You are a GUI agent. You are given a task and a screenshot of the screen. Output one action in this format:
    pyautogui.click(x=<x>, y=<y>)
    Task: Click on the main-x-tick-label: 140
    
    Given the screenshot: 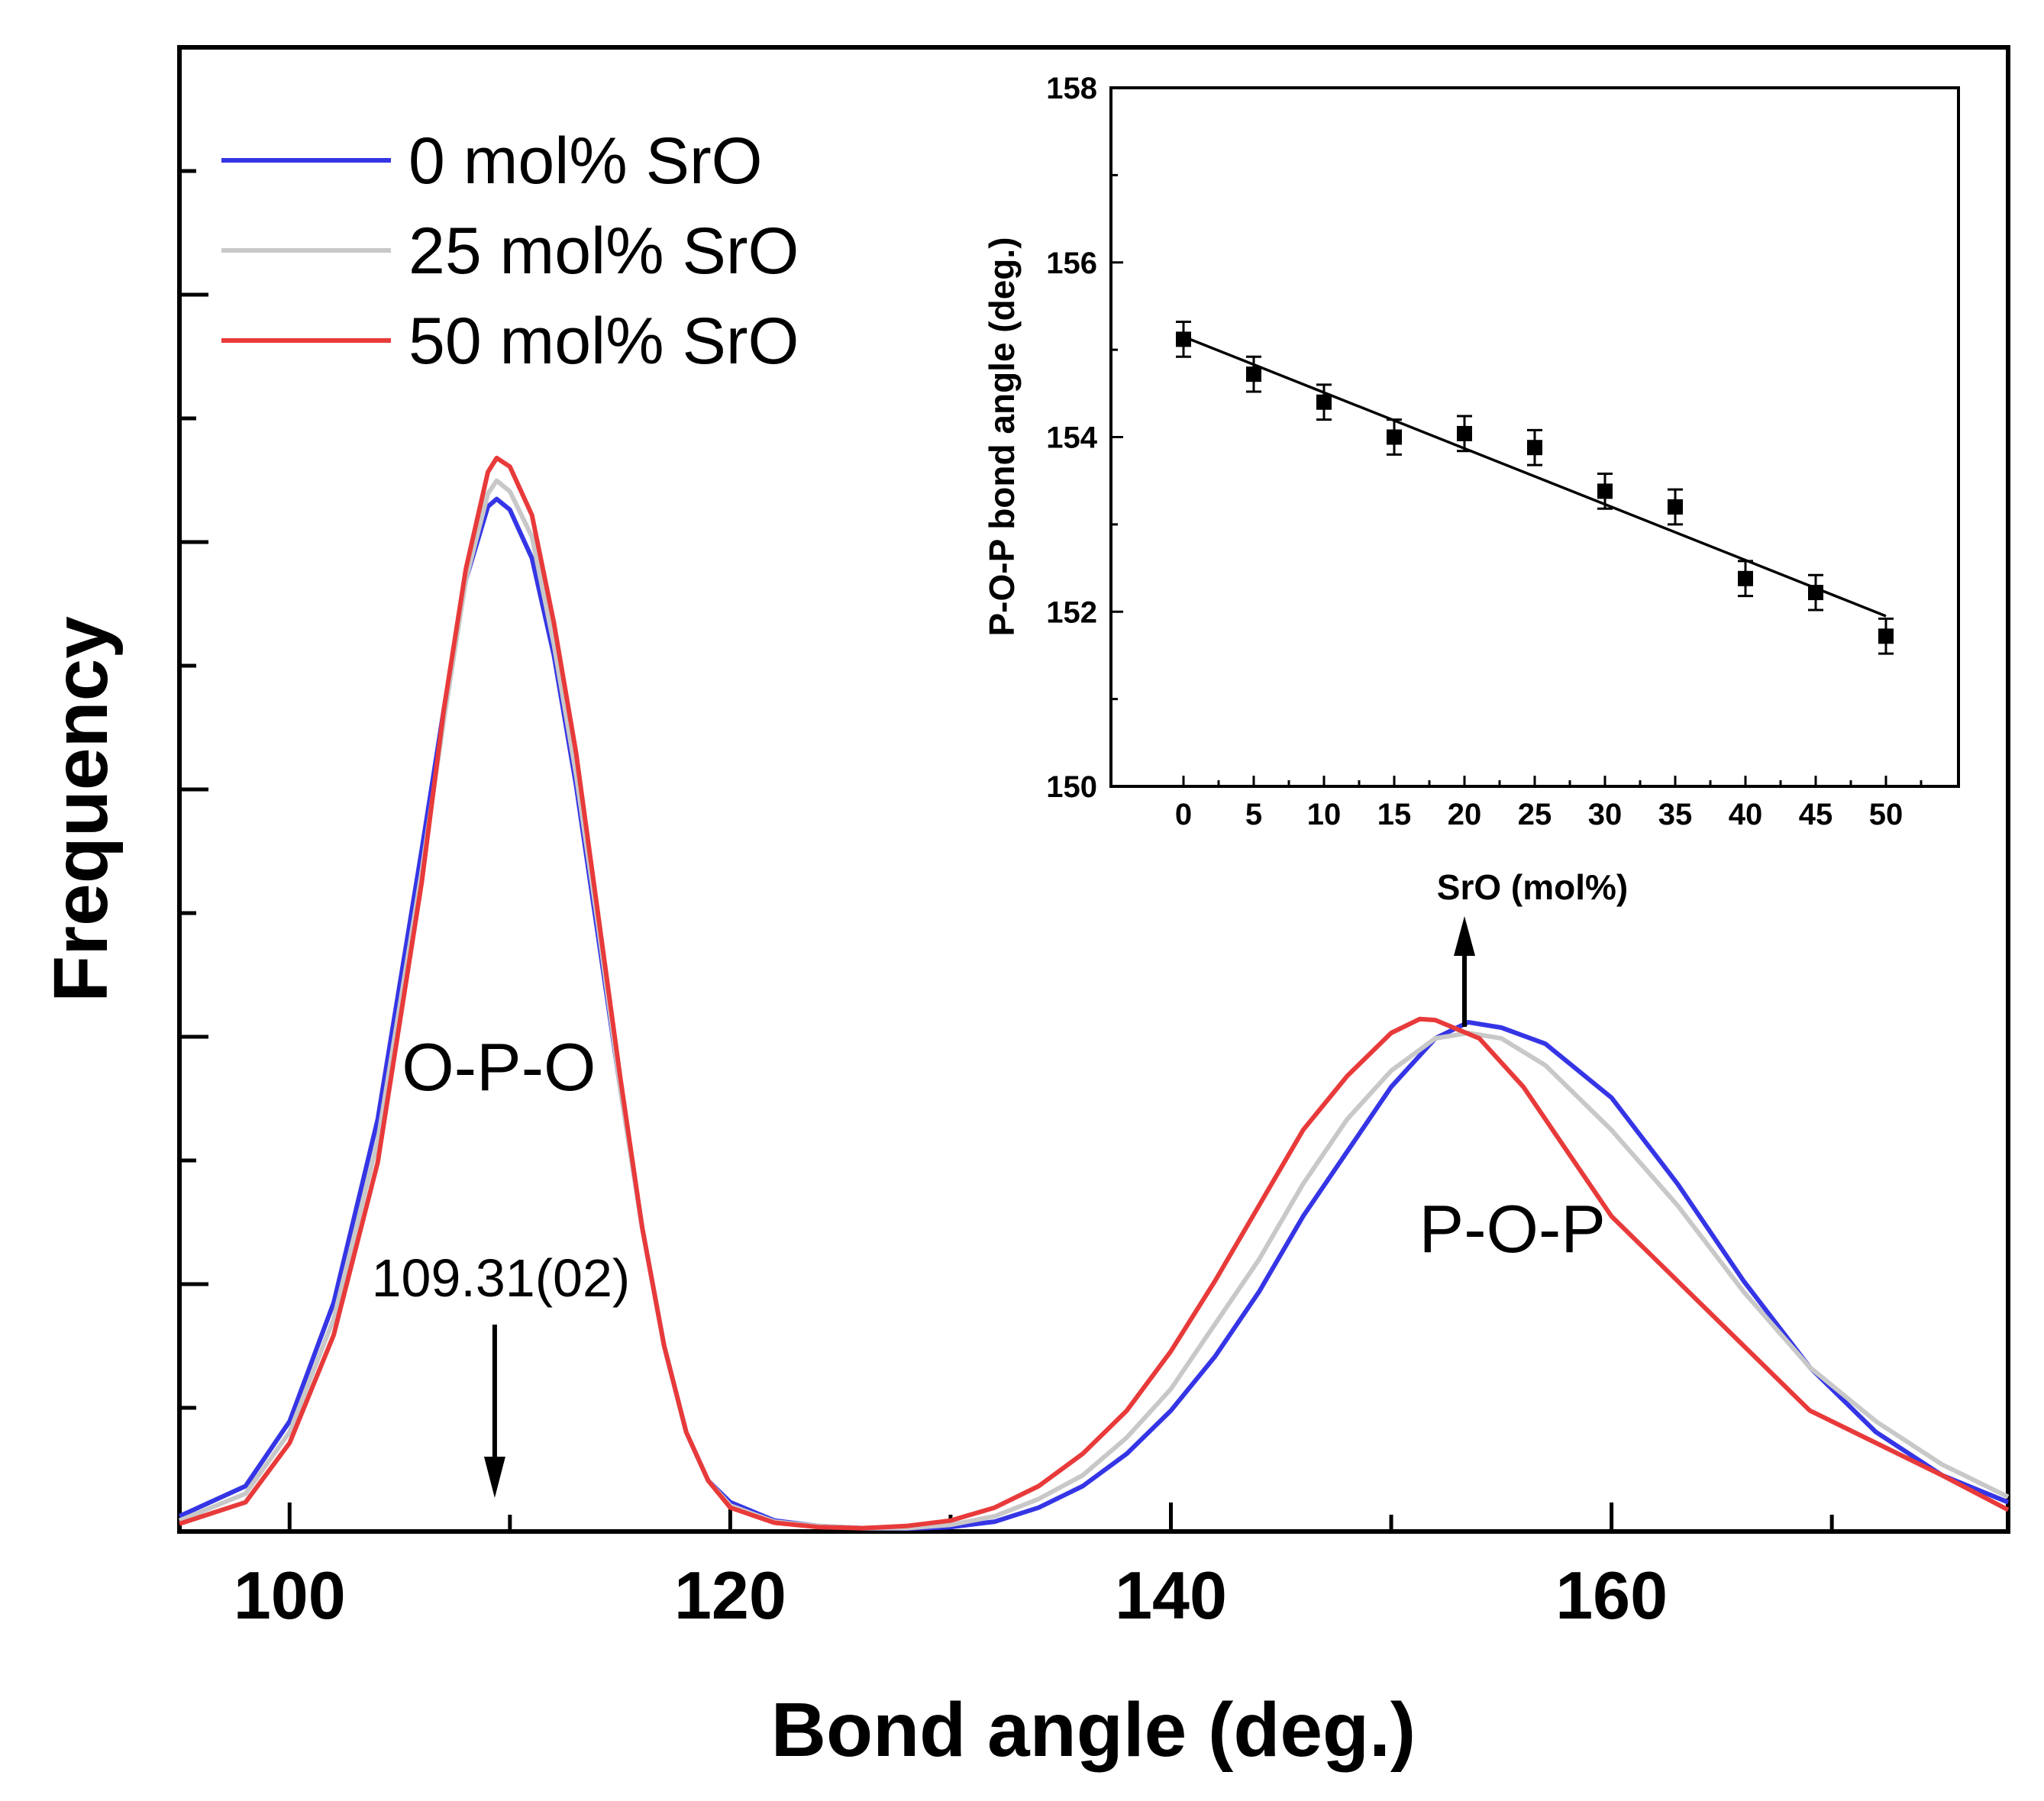 What is the action you would take?
    pyautogui.click(x=1171, y=1595)
    